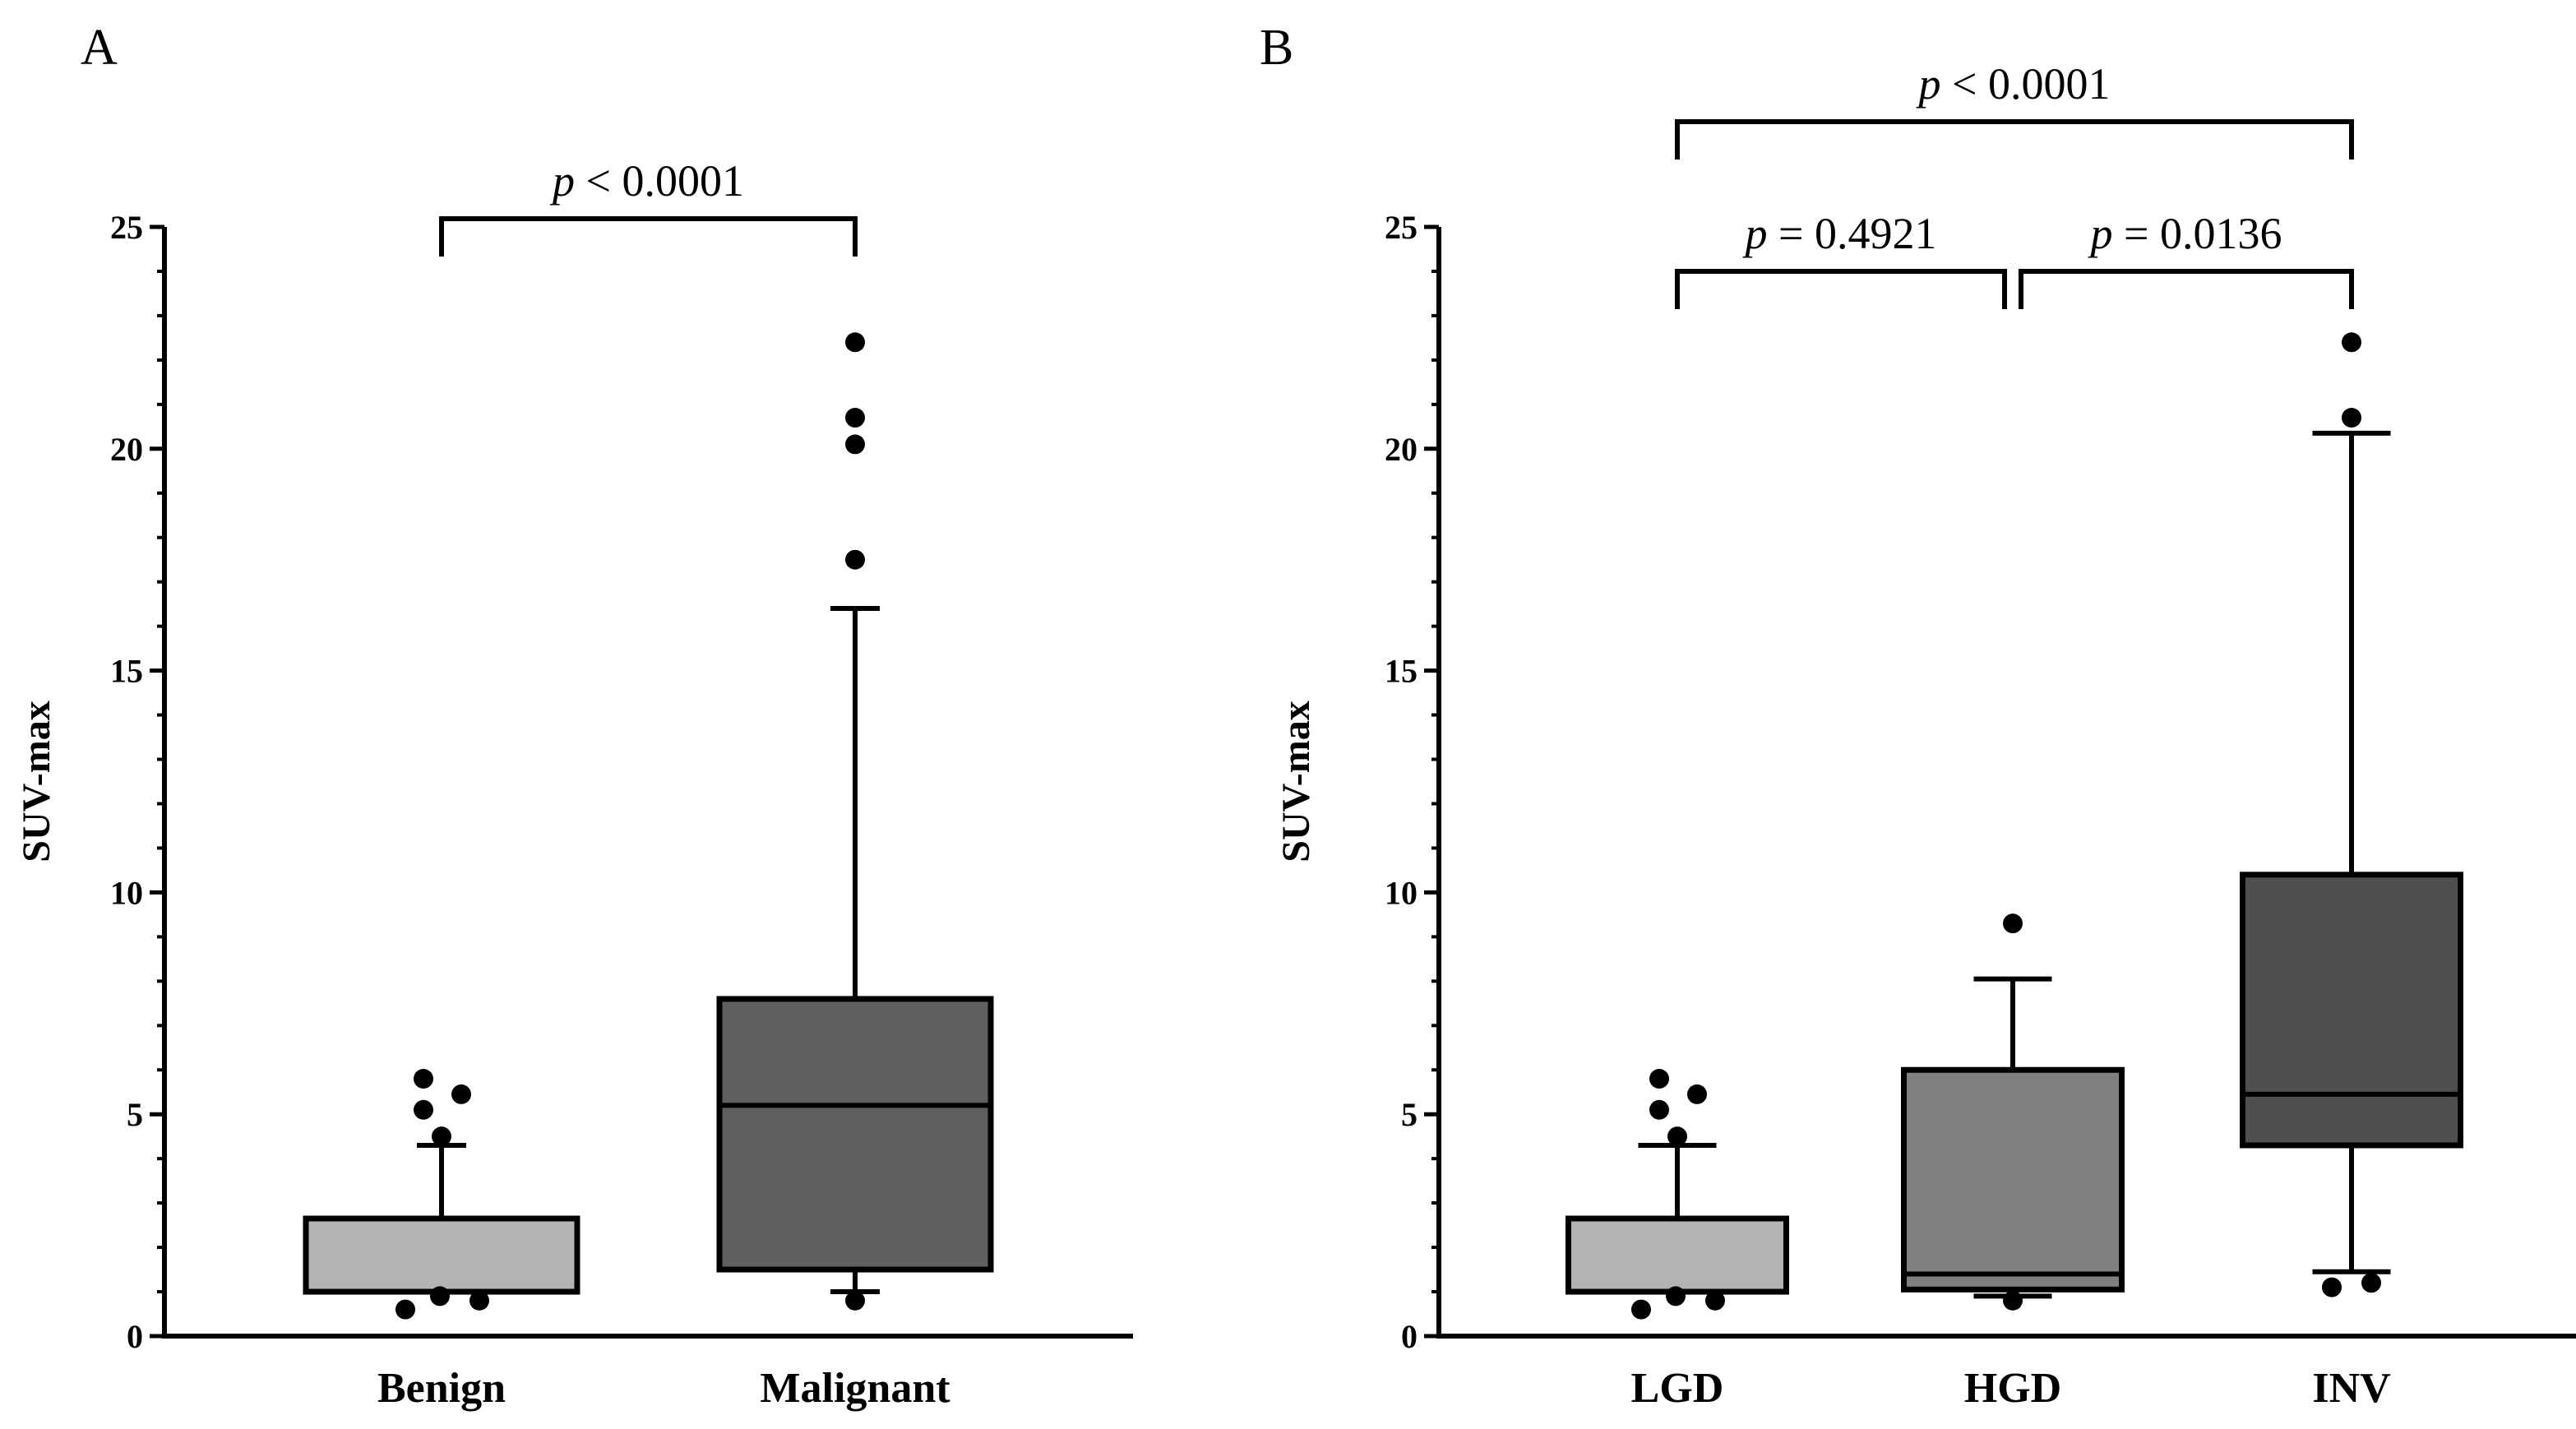  I want to click on box-benign, so click(441, 1194).